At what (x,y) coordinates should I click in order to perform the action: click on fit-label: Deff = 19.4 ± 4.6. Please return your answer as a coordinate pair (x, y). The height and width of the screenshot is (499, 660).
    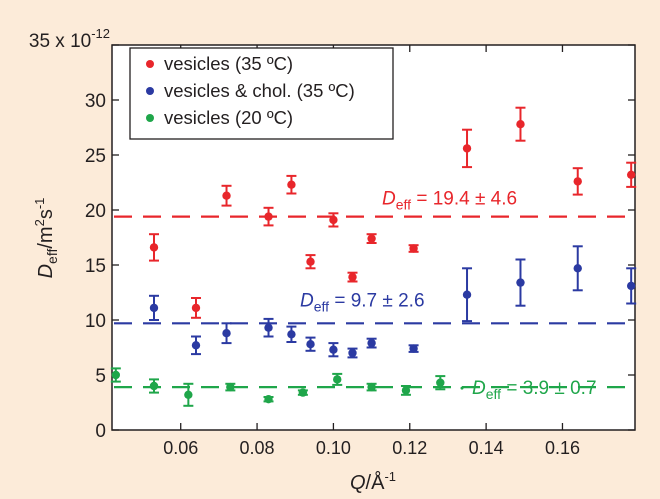
    Looking at the image, I should click on (449, 201).